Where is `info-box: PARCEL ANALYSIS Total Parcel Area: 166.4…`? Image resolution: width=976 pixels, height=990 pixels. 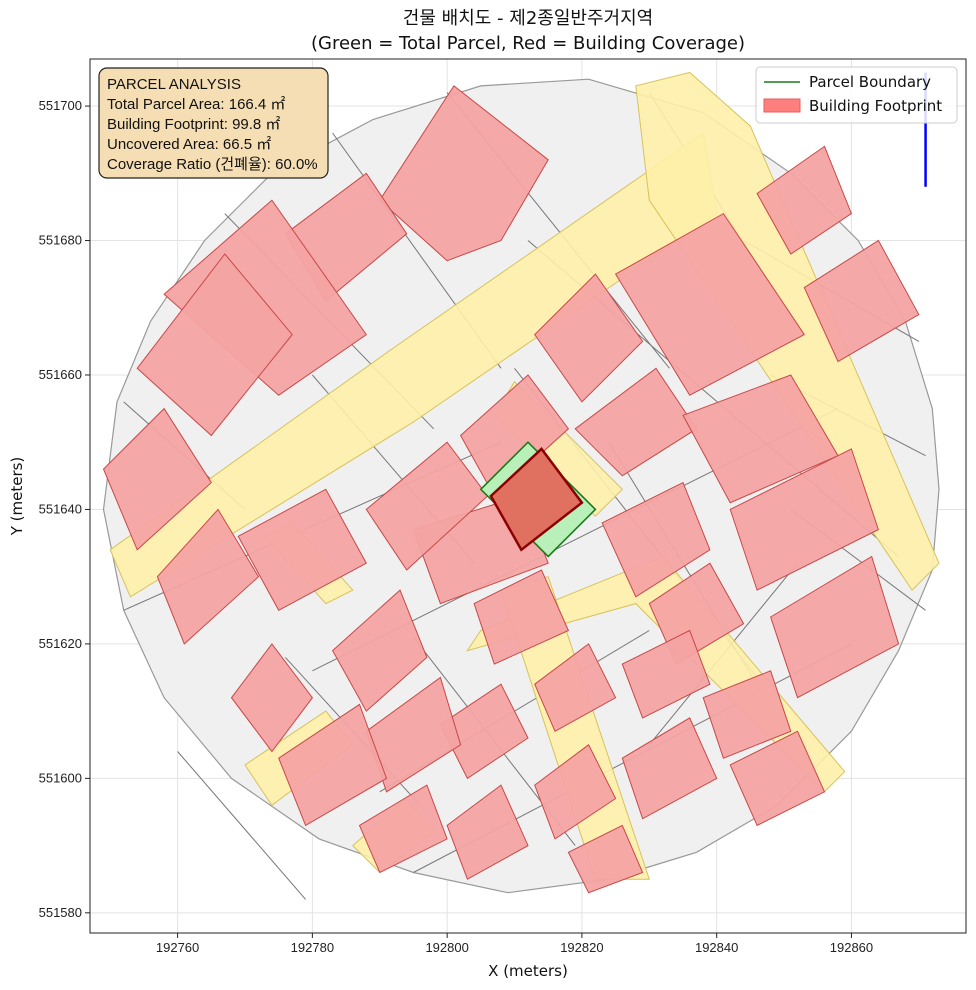
info-box: PARCEL ANALYSIS Total Parcel Area: 166.4… is located at coordinates (213, 123).